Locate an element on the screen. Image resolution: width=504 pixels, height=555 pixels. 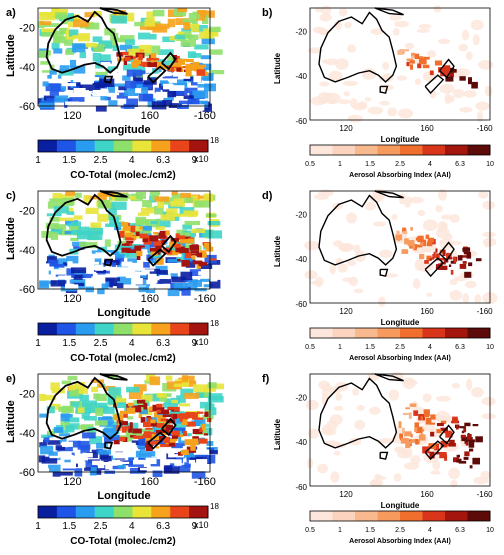
map-frame is located at coordinates (124, 57).